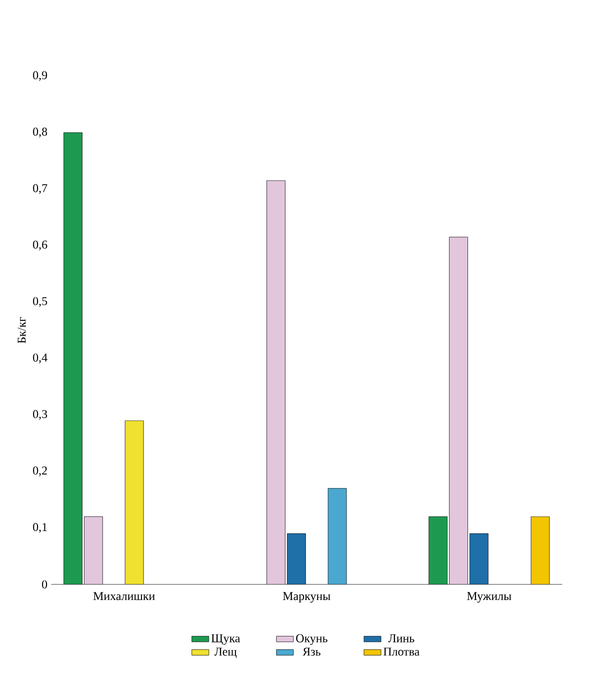 The width and height of the screenshot is (613, 678). I want to click on x-tick-label: Маркуны, so click(306, 597).